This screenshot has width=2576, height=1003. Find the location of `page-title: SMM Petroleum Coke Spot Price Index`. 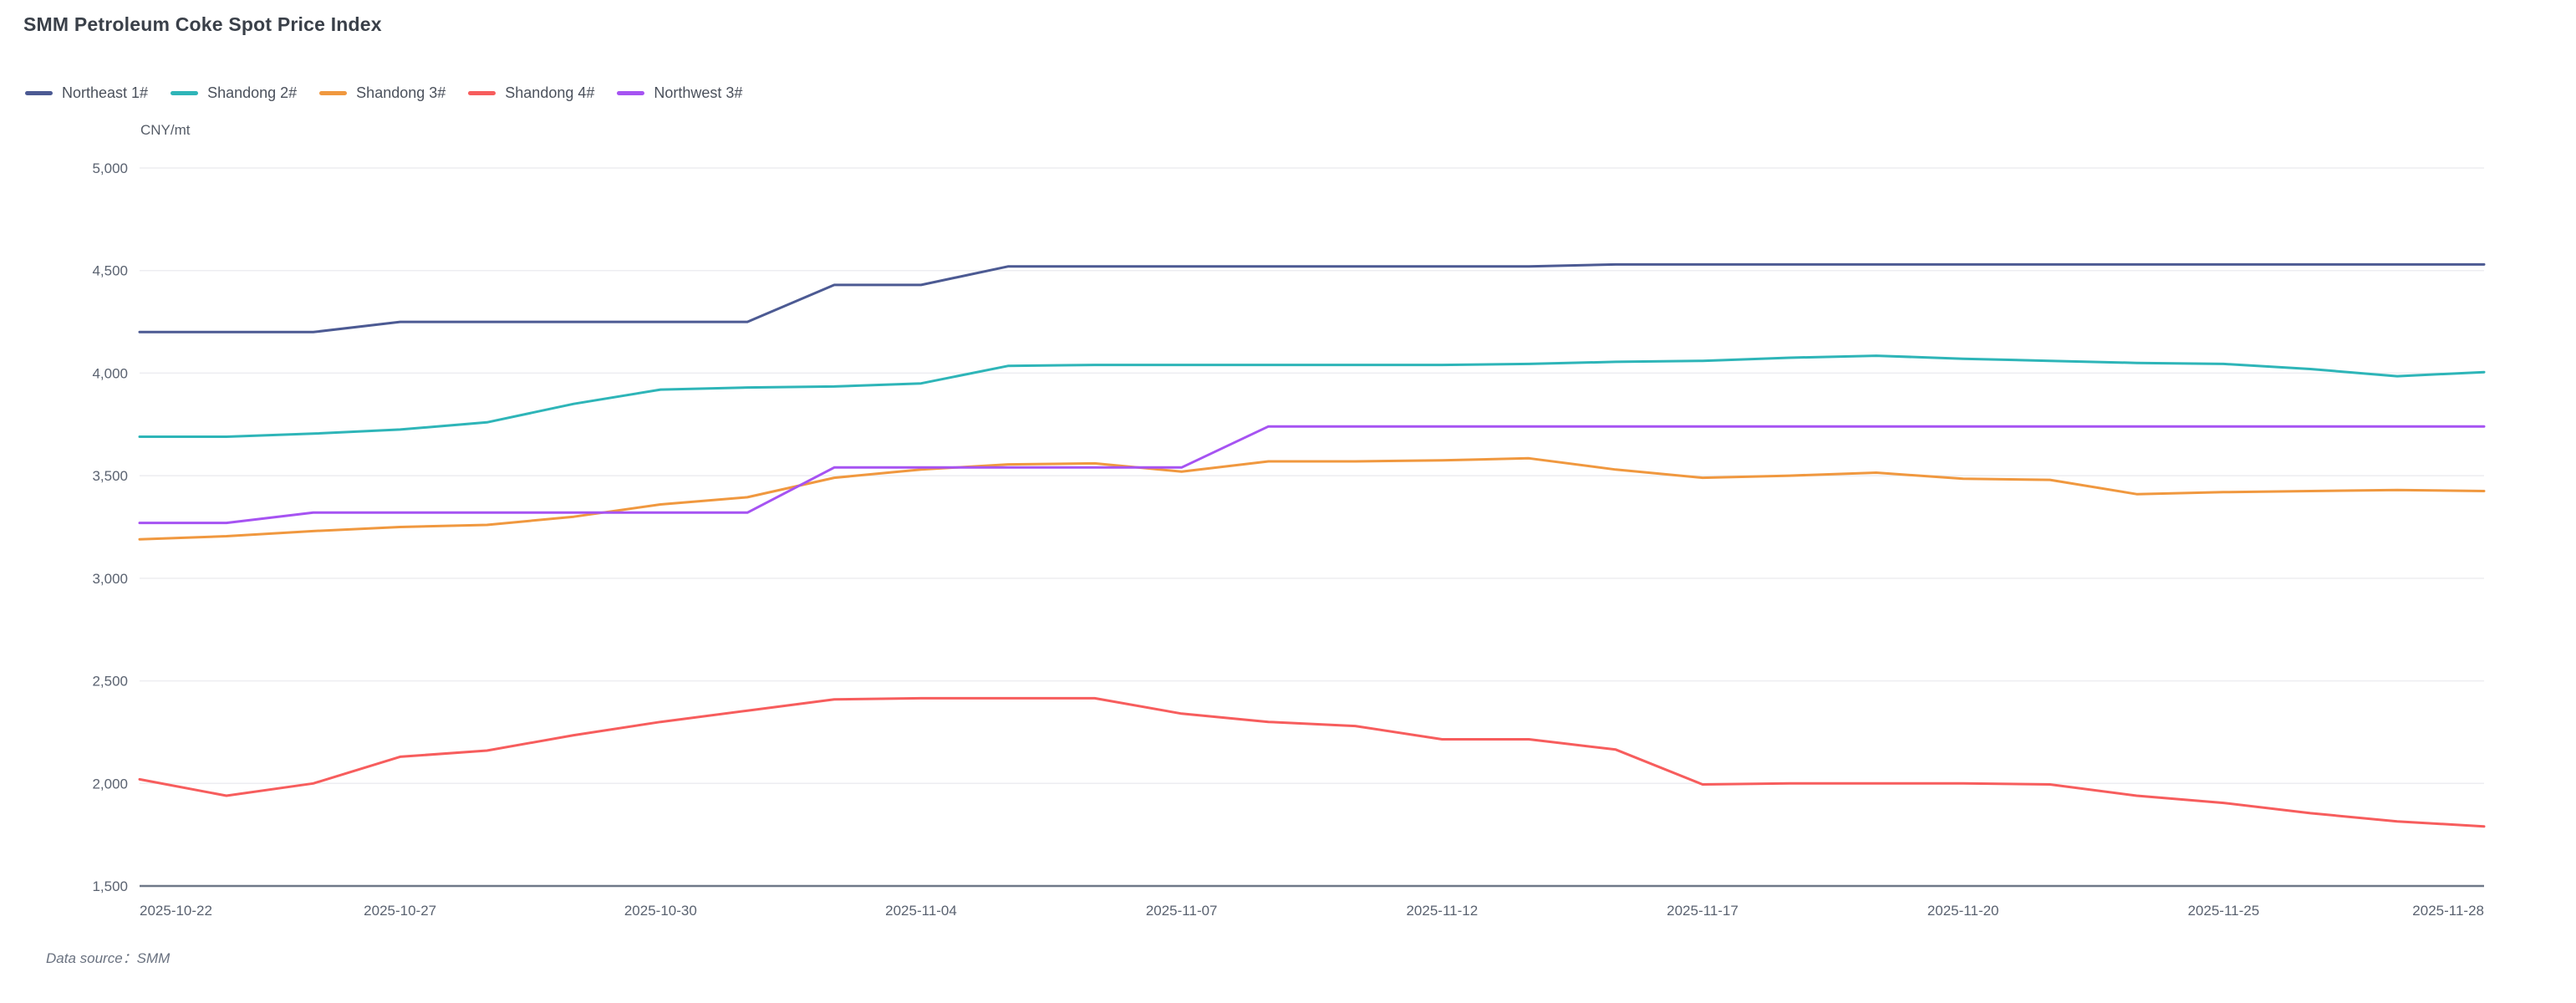

page-title: SMM Petroleum Coke Spot Price Index is located at coordinates (202, 24).